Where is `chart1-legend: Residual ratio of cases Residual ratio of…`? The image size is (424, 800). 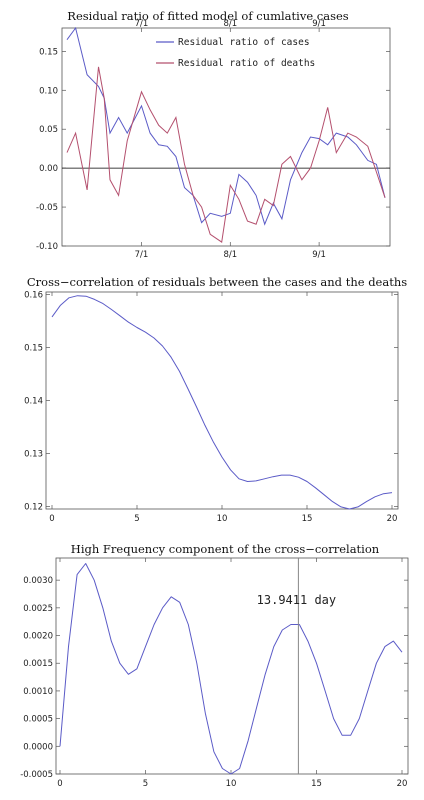
chart1-legend: Residual ratio of cases Residual ratio of… is located at coordinates (235, 53).